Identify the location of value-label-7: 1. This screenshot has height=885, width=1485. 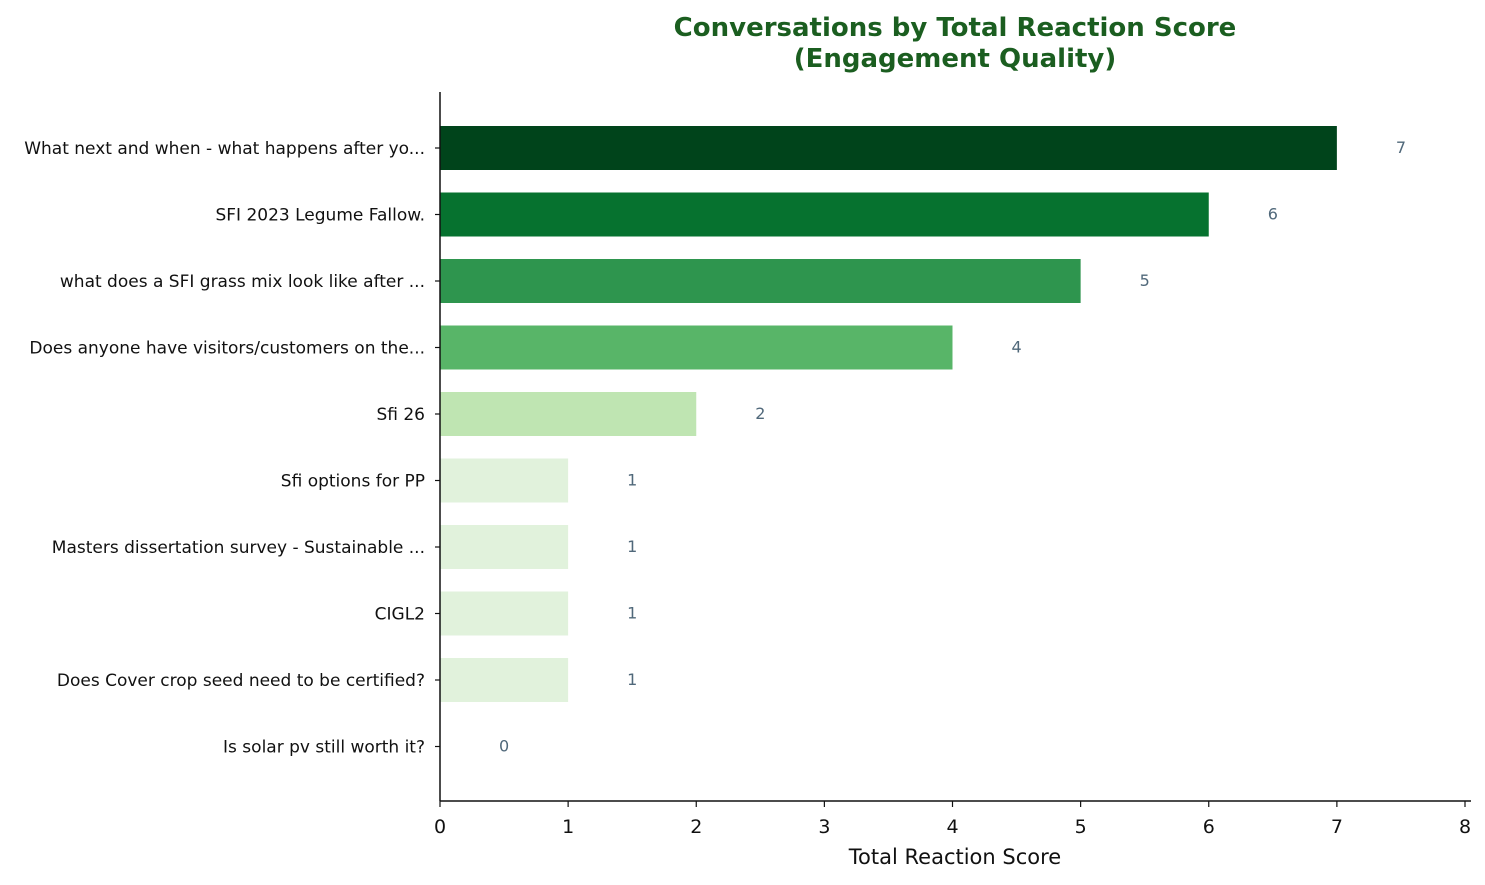
(632, 546).